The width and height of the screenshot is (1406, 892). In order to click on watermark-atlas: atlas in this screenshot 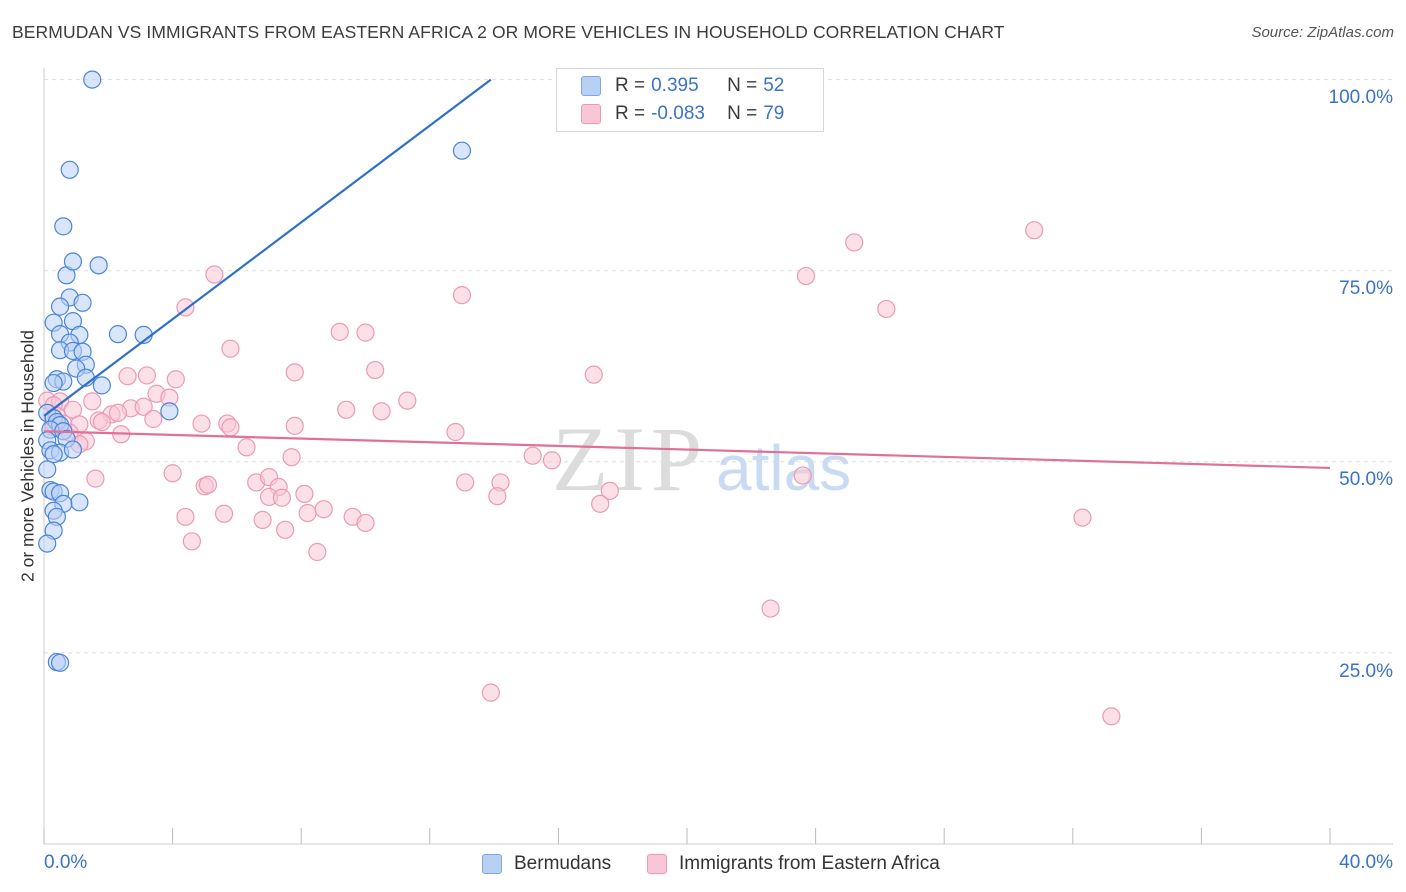, I will do `click(783, 468)`.